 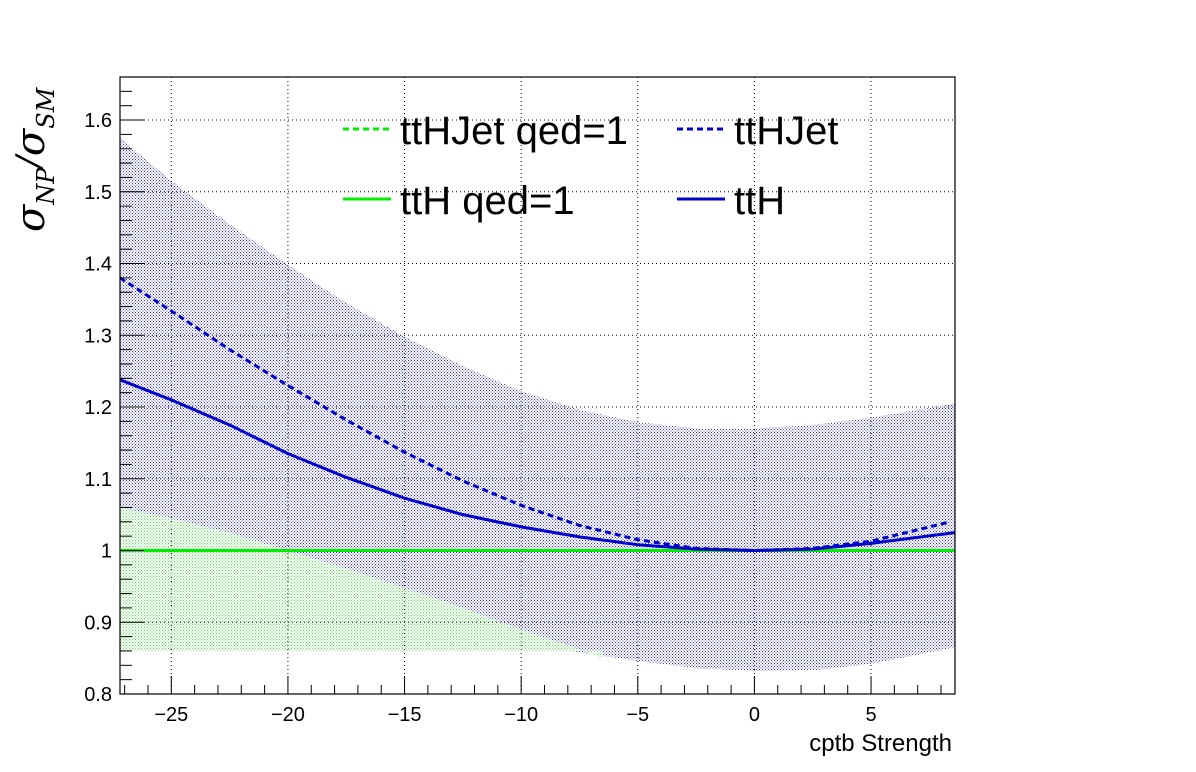 I want to click on y-title-sigma-num: σ, so click(x=31, y=217).